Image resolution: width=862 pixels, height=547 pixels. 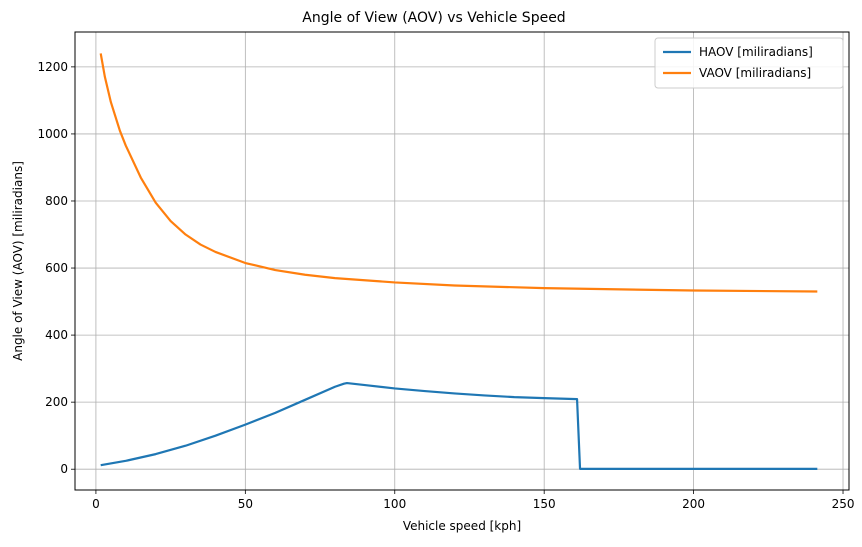 What do you see at coordinates (462, 526) in the screenshot?
I see `x-axis-label: Vehicle speed [kph]` at bounding box center [462, 526].